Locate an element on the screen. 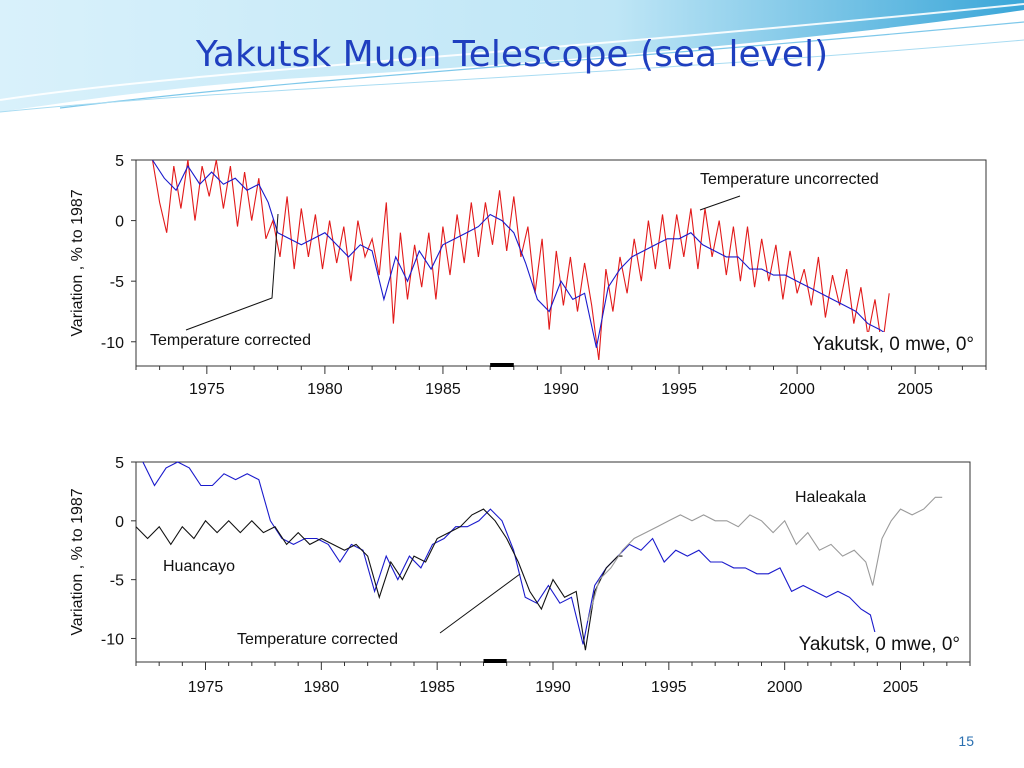  annotation-label: Temperature uncorrected is located at coordinates (789, 179).